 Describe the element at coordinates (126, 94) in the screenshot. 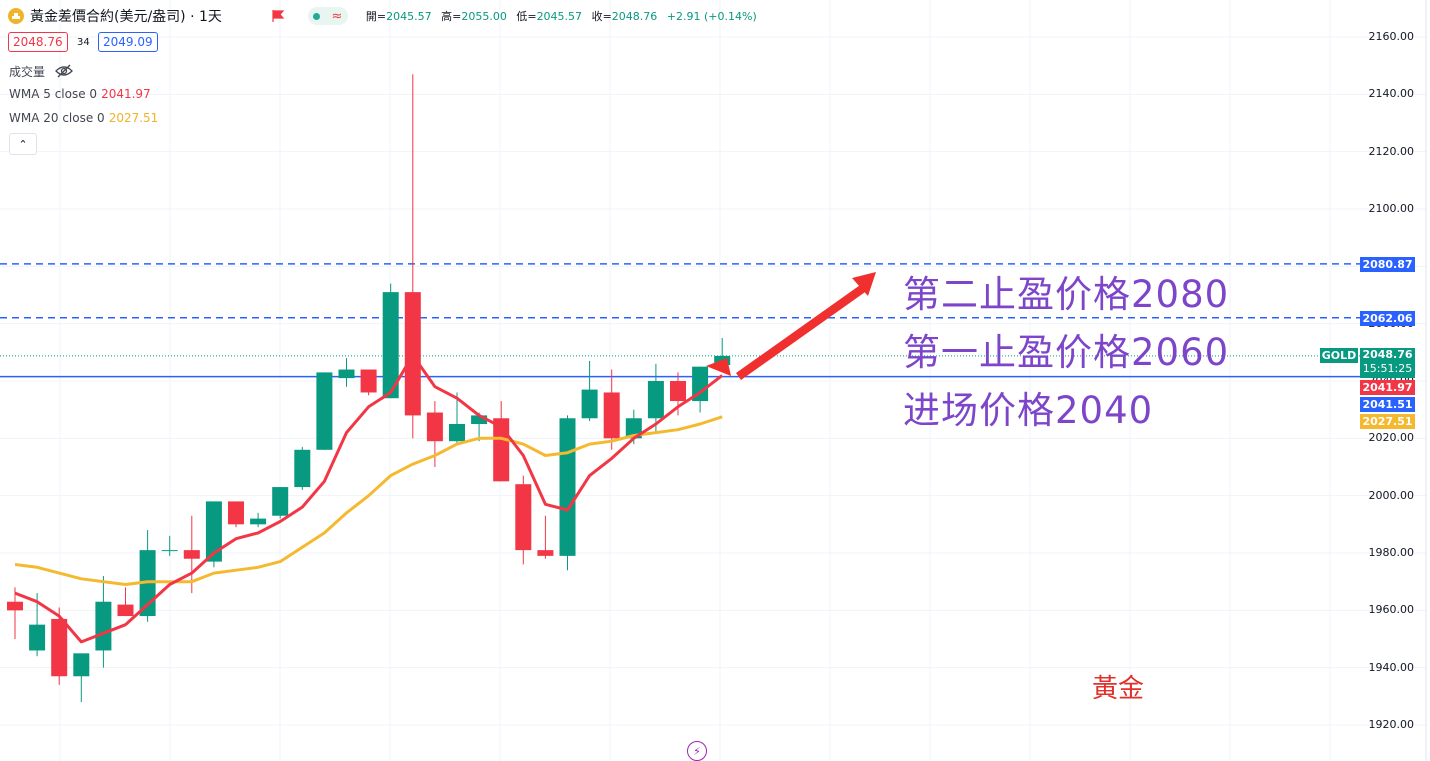

I see `wma5-value: 2041.97` at that location.